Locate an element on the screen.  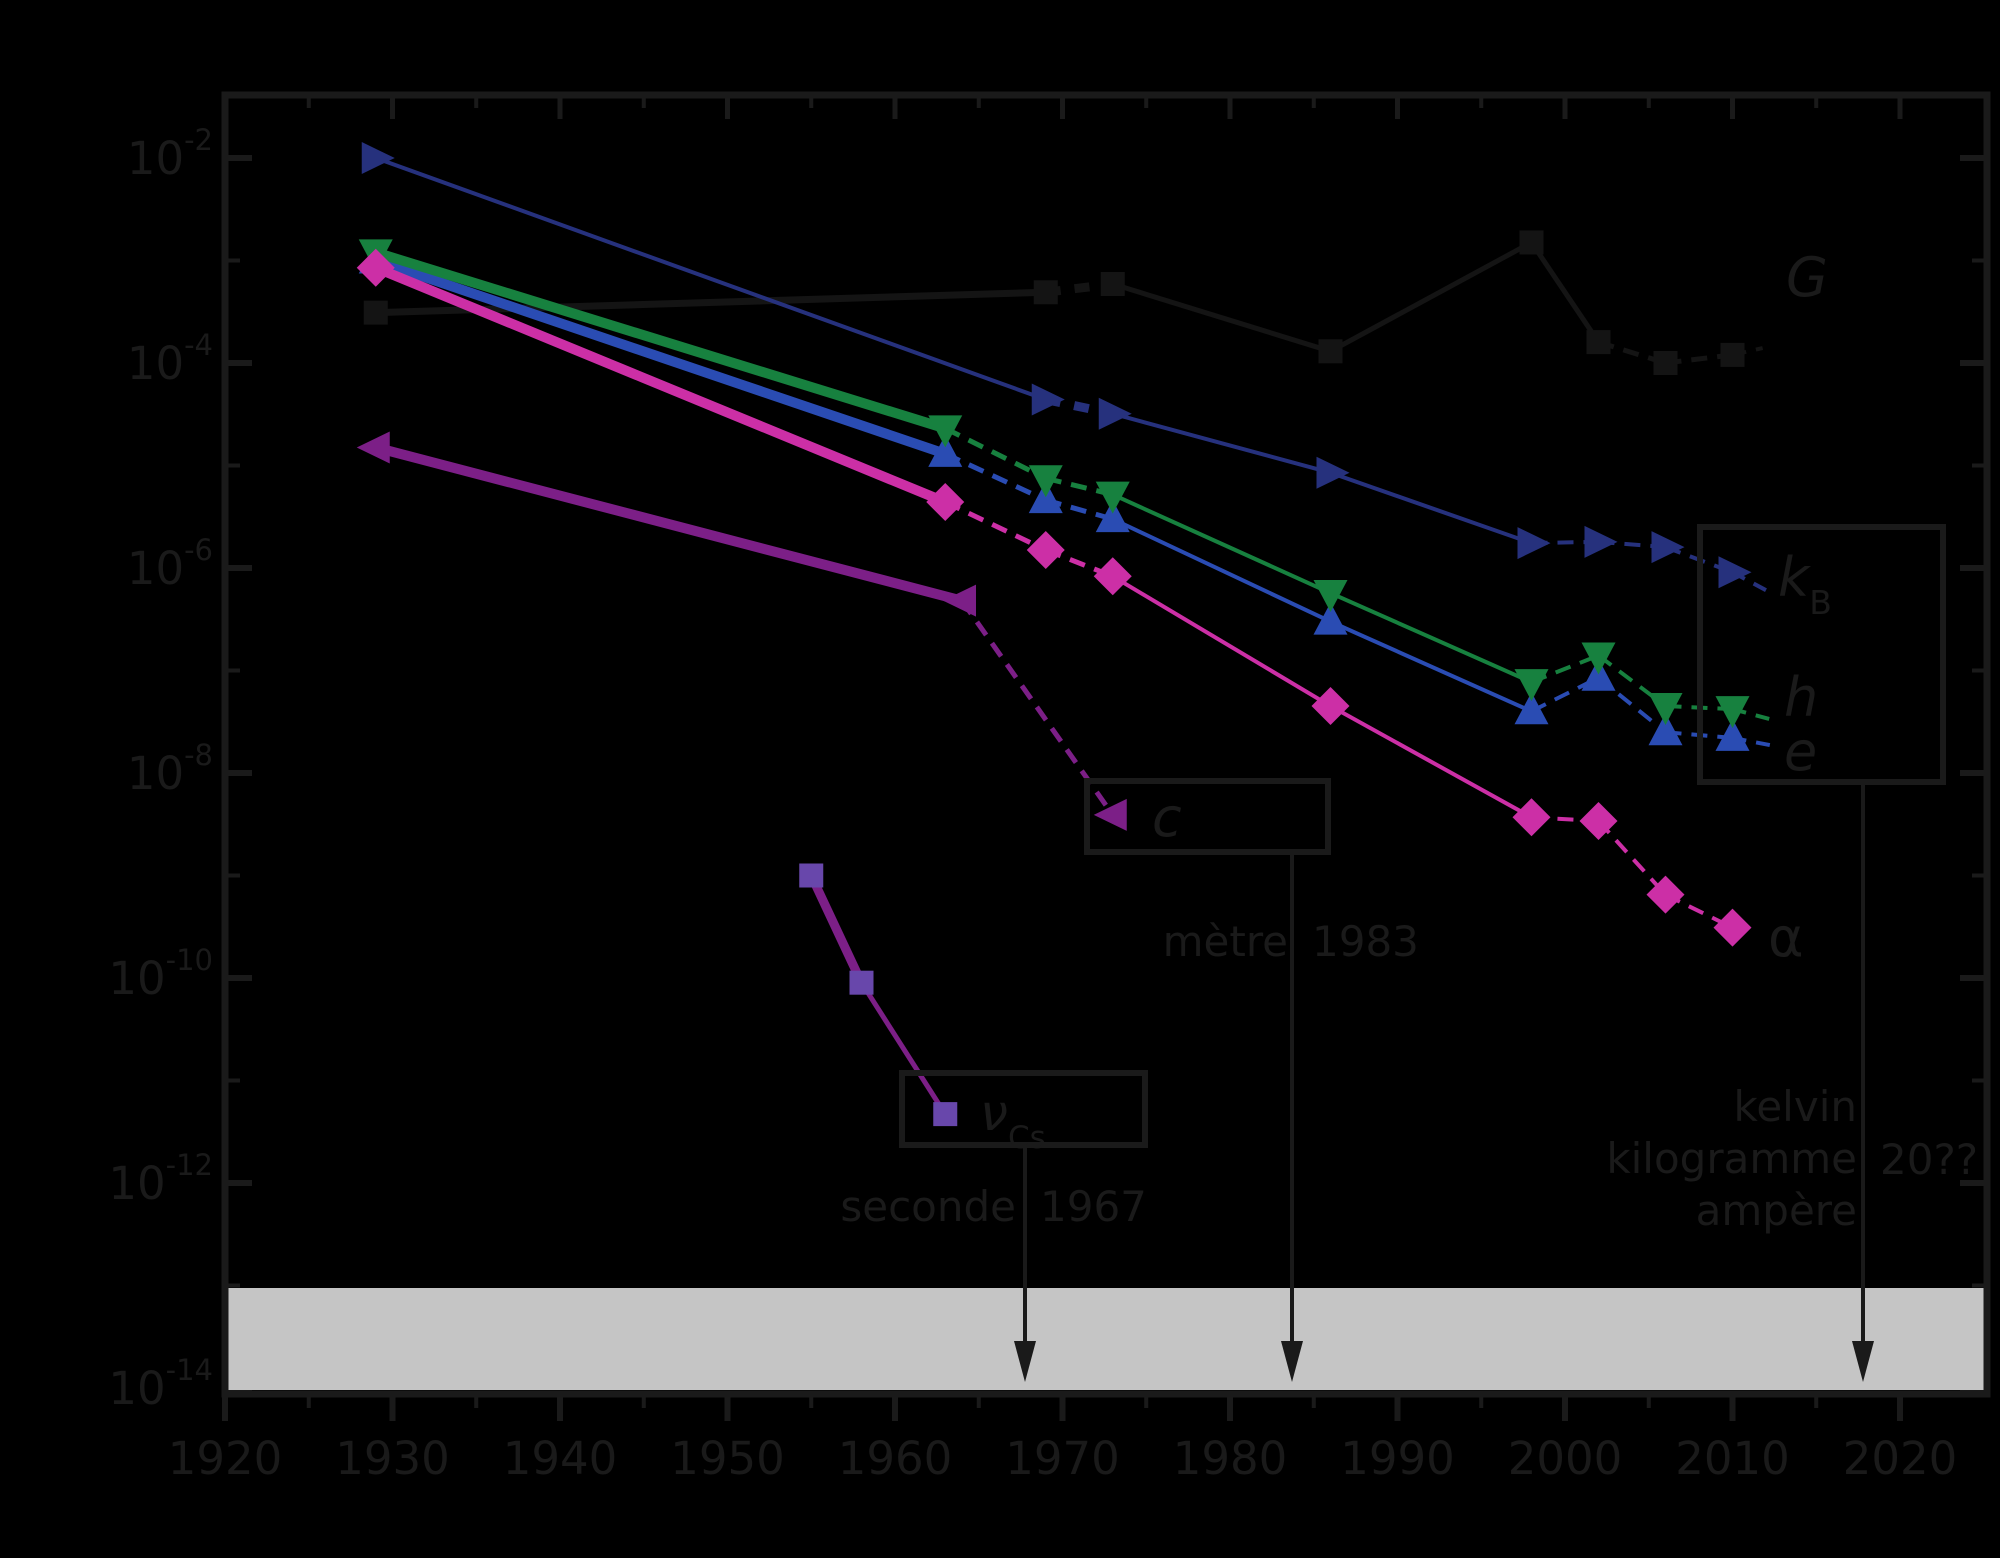
y-tick-label: 10-14 is located at coordinates (160, 1384).